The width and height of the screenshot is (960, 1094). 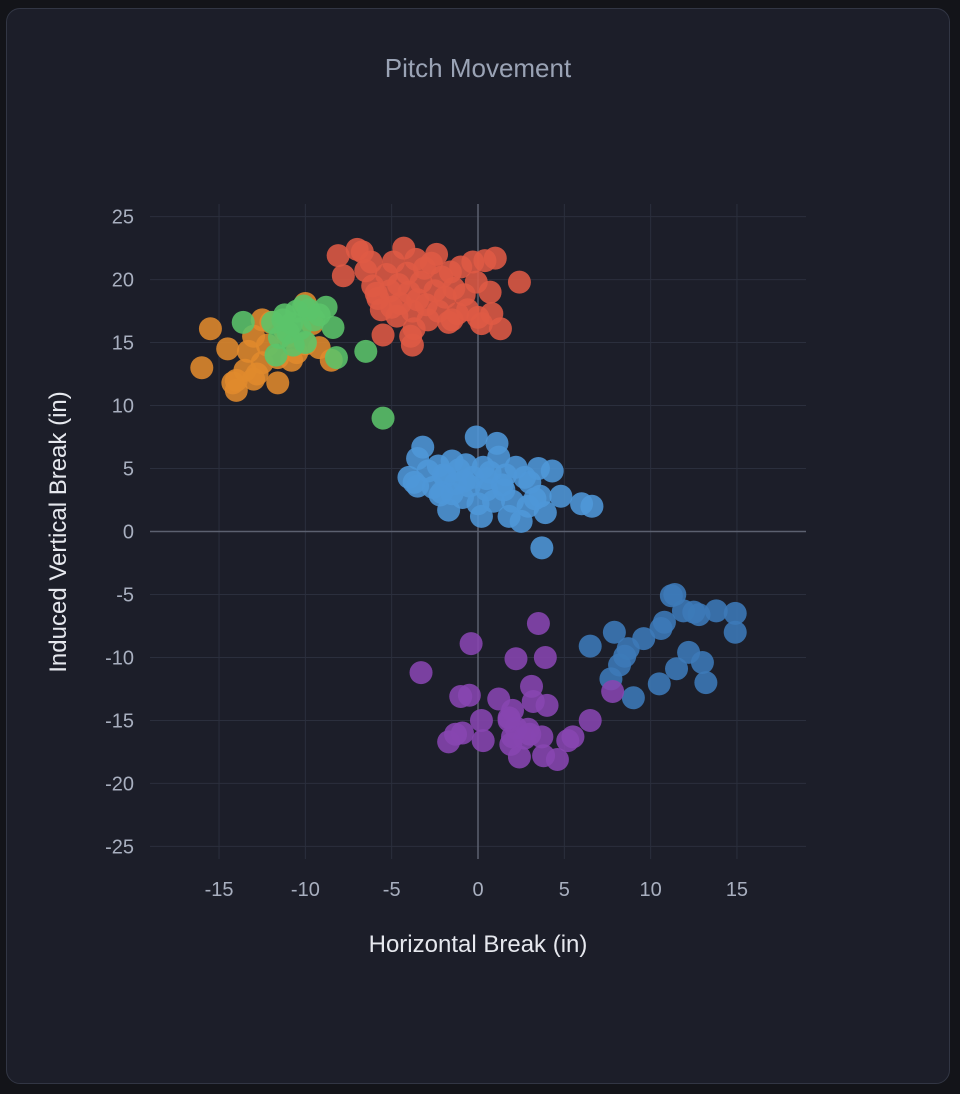 What do you see at coordinates (125, 595) in the screenshot?
I see `y-tick-label: -5` at bounding box center [125, 595].